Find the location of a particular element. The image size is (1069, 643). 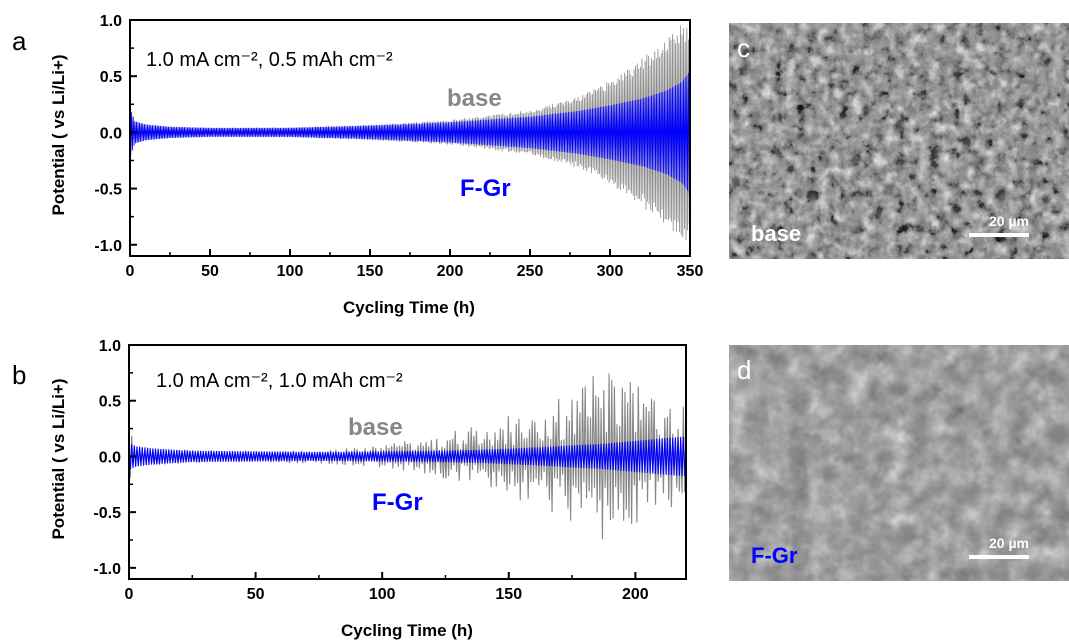

sem-image-c: c base 20 µm is located at coordinates (899, 141).